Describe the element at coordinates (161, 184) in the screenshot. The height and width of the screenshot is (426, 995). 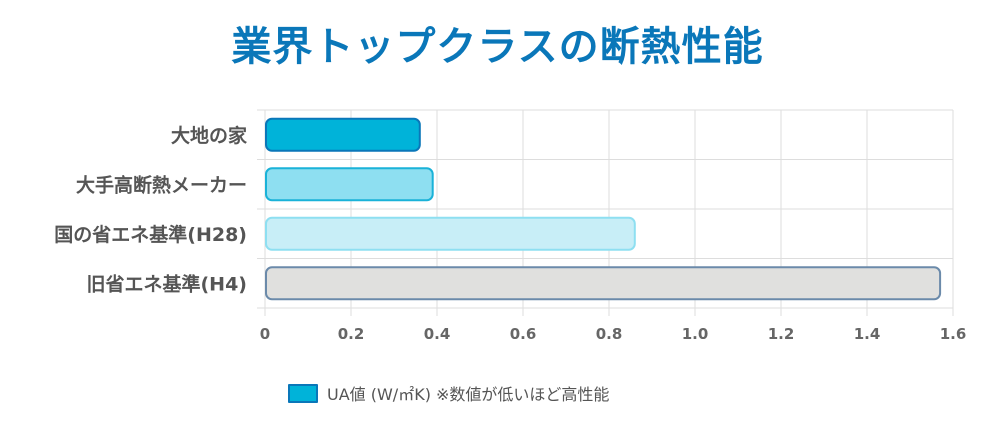
I see `category-label: 大手高断熱メーカー` at that location.